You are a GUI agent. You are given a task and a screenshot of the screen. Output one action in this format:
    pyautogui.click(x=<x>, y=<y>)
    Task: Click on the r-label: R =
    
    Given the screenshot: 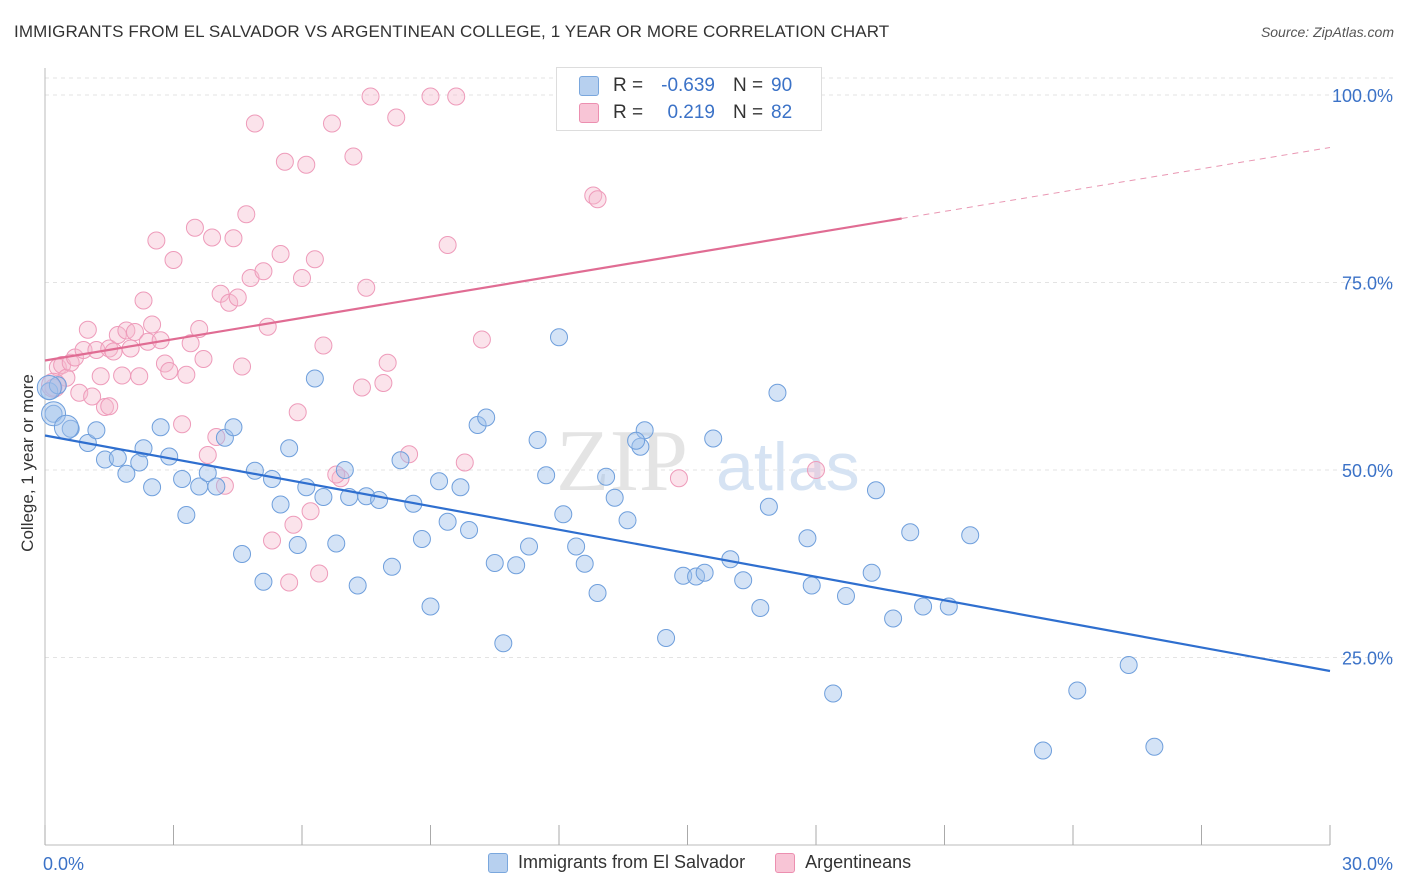 What is the action you would take?
    pyautogui.click(x=628, y=112)
    